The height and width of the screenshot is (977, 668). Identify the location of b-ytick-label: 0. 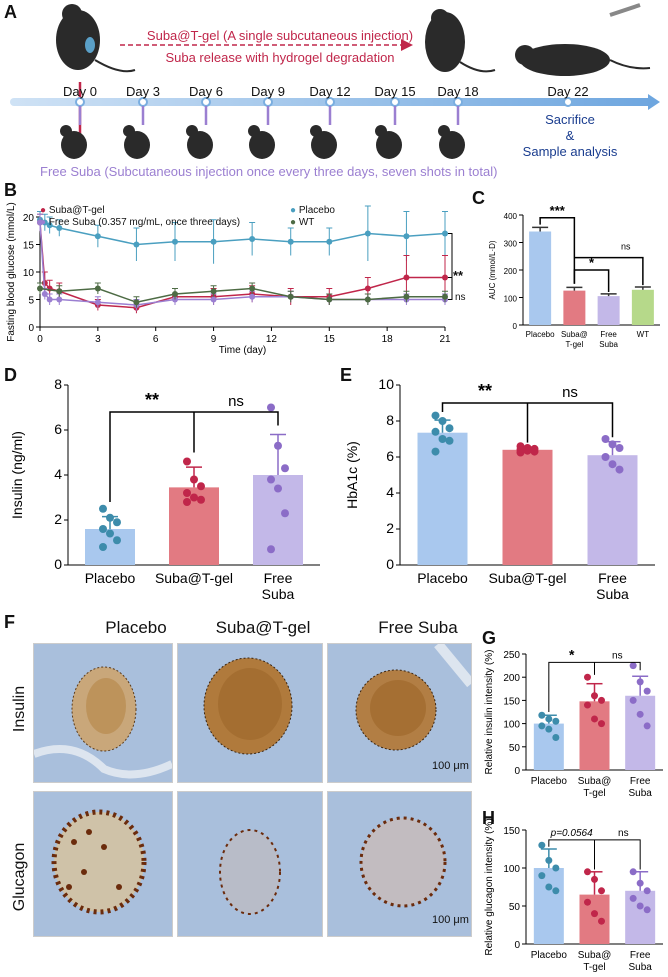
(31, 328).